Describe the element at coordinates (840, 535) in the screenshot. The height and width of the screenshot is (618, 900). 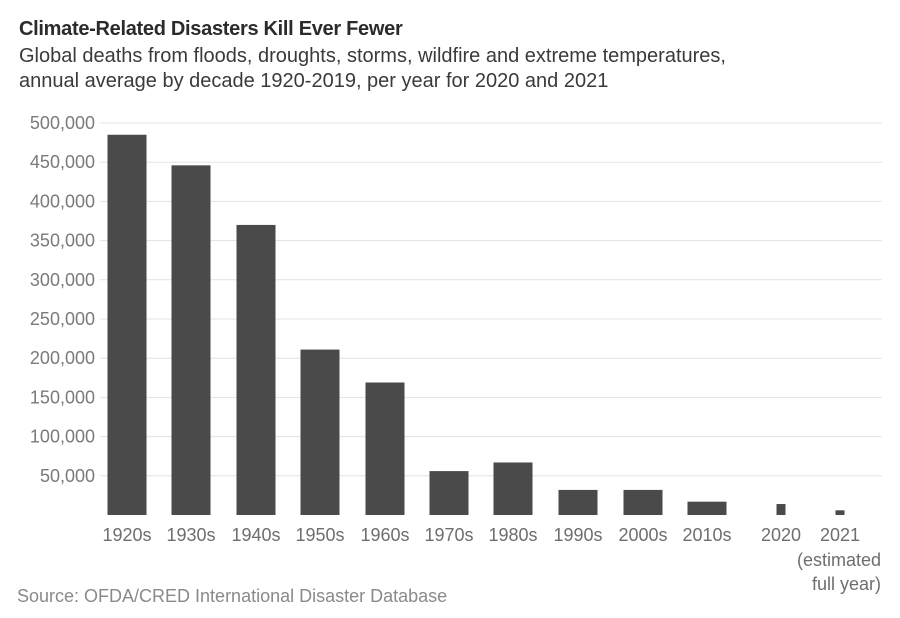
I see `x-tick-label: 2021` at that location.